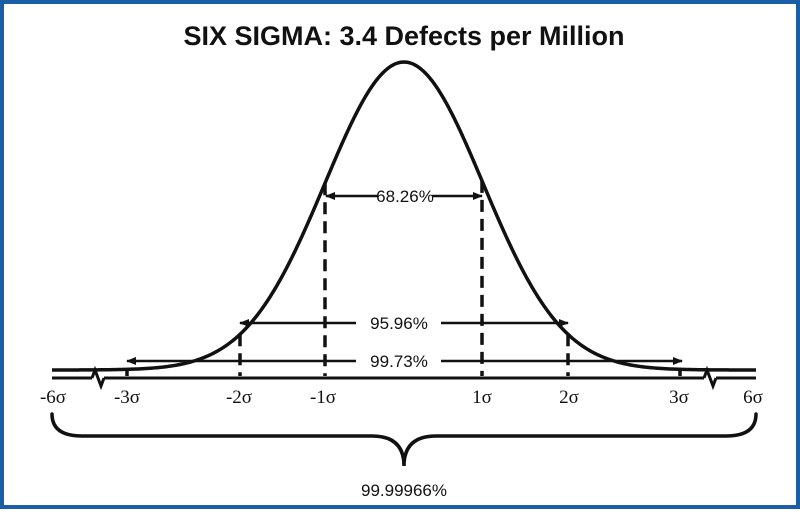  Describe the element at coordinates (399, 323) in the screenshot. I see `interval-label-2sigma: 95.96%` at that location.